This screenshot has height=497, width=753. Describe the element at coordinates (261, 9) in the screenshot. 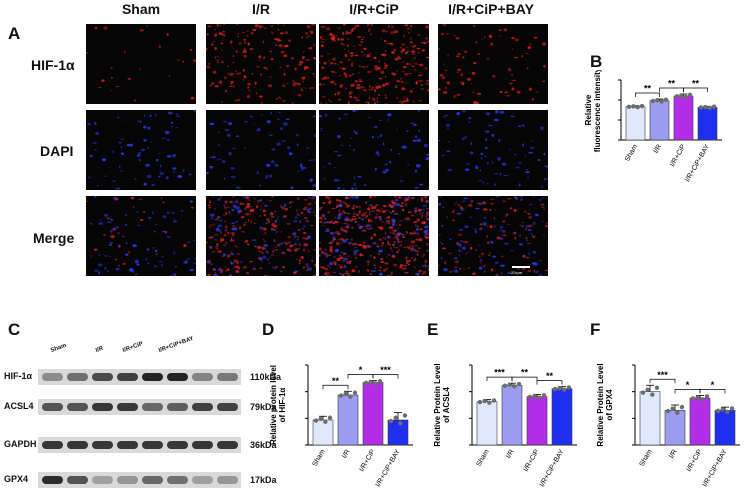

I see `column-header-ir: I/R` at that location.